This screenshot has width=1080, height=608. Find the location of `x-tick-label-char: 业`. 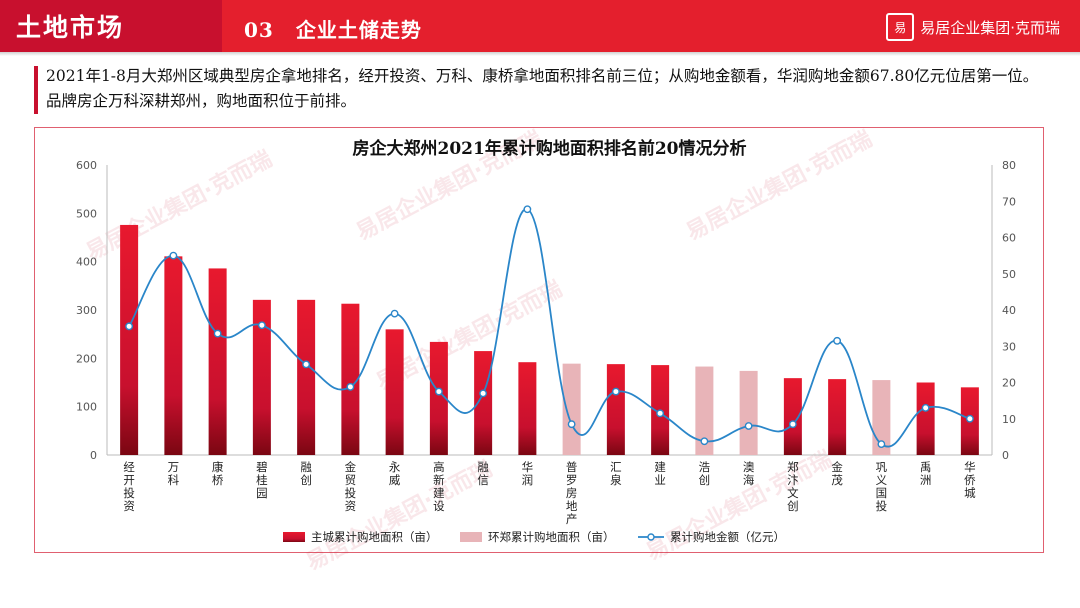

x-tick-label-char: 业 is located at coordinates (660, 480).